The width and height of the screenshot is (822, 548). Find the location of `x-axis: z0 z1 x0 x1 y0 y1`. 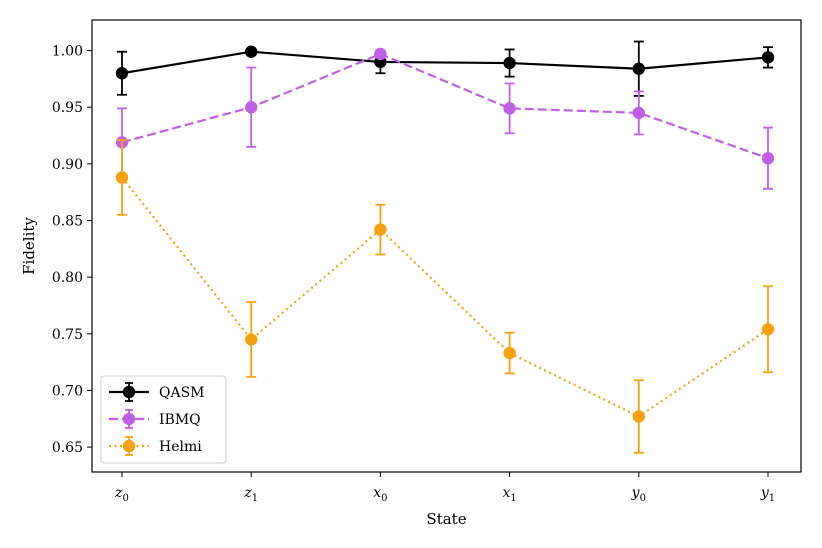

x-axis: z0 z1 x0 x1 y0 y1 is located at coordinates (444, 488).